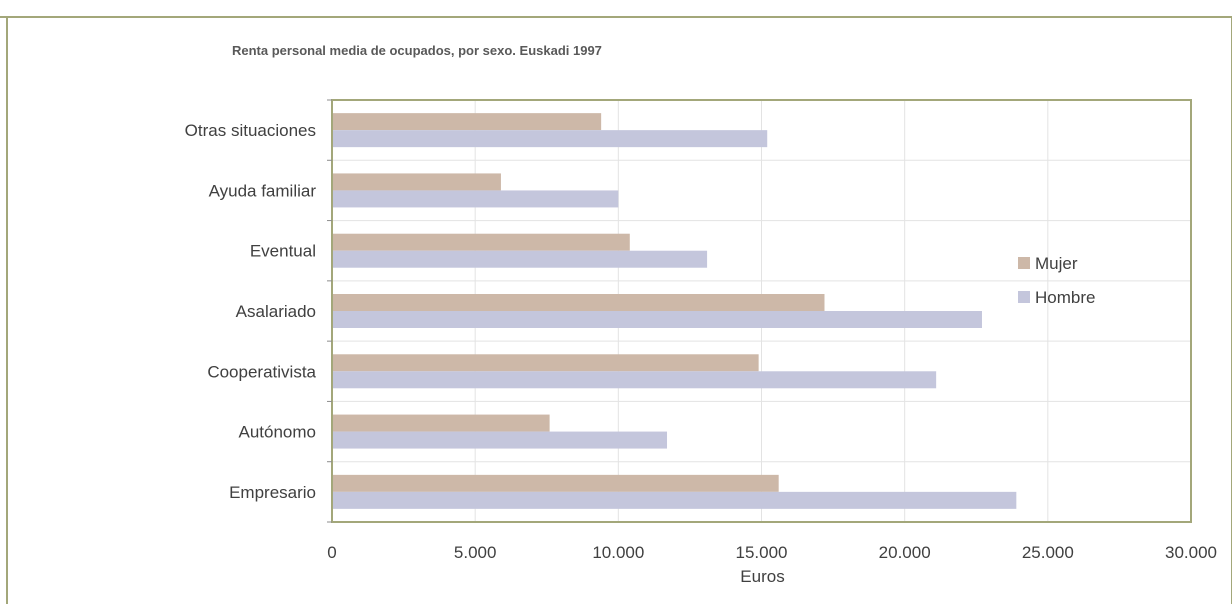 The height and width of the screenshot is (604, 1232). I want to click on category-label: Otras situaciones, so click(250, 130).